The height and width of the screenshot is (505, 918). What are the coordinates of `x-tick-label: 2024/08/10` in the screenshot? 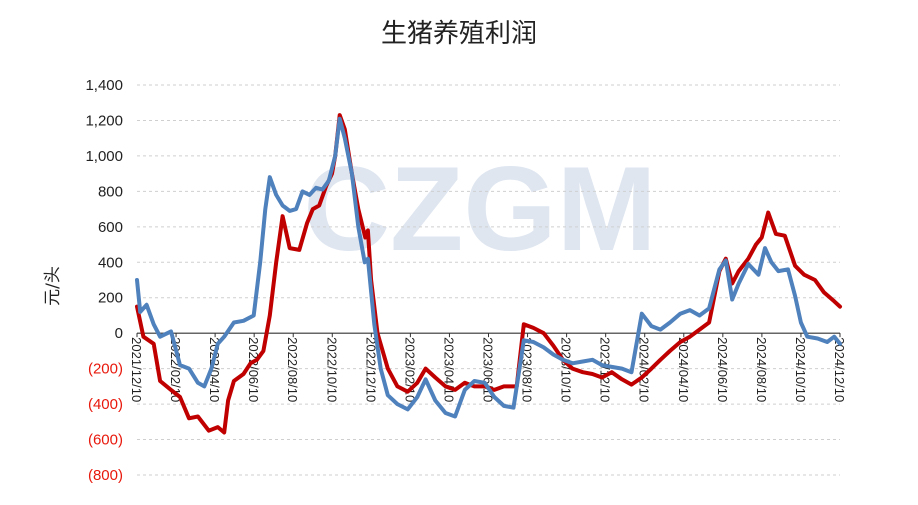 It's located at (761, 369).